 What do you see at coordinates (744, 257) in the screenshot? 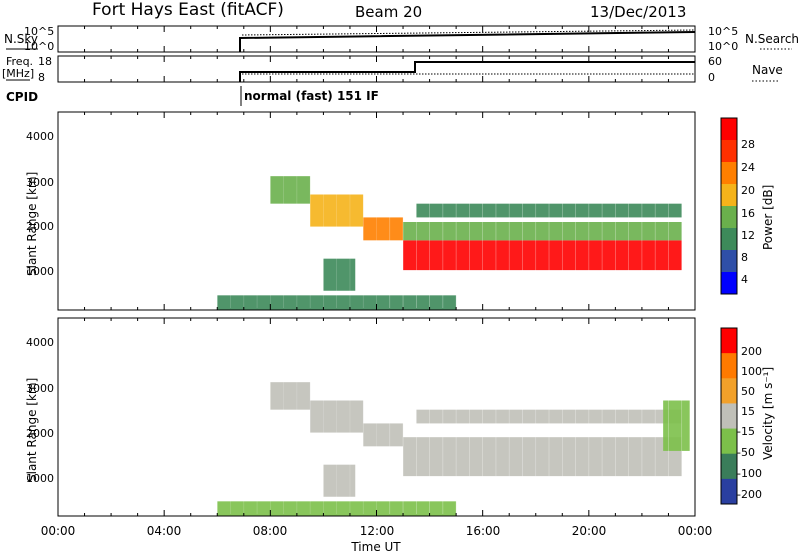
I see `power-cbar-tick-8: 8` at bounding box center [744, 257].